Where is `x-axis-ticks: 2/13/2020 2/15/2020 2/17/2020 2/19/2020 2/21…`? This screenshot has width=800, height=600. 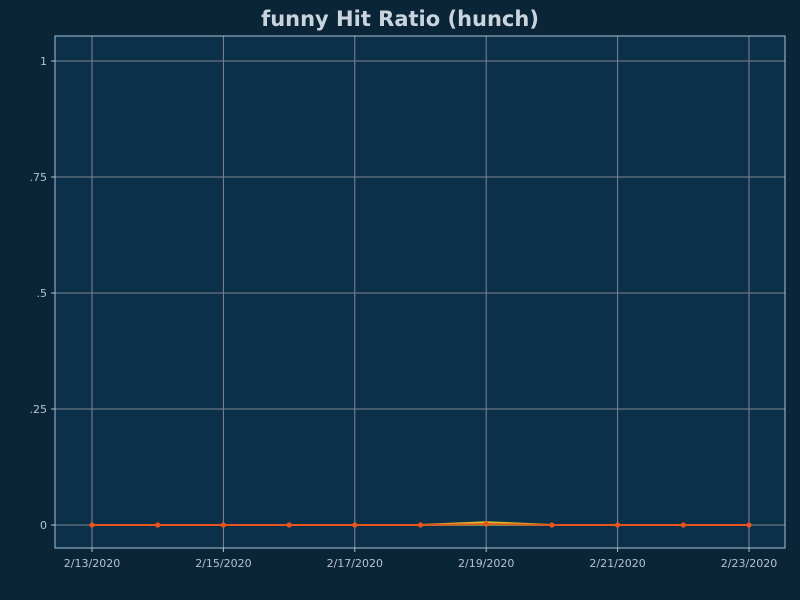 x-axis-ticks: 2/13/2020 2/15/2020 2/17/2020 2/19/2020 2/21… is located at coordinates (420, 559).